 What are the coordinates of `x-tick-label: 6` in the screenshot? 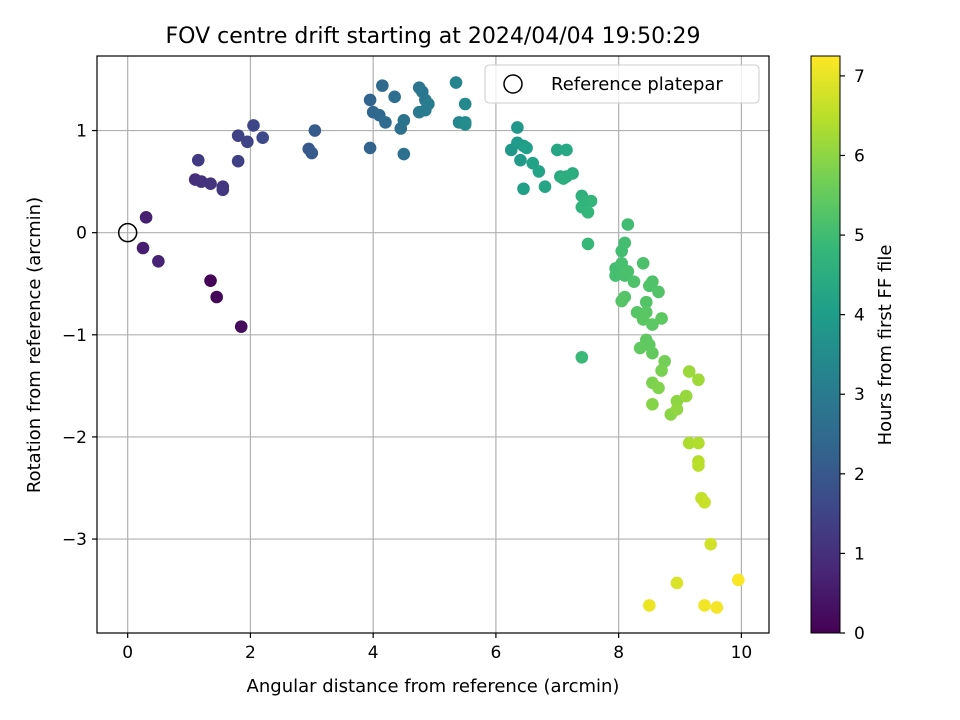 It's located at (495, 653).